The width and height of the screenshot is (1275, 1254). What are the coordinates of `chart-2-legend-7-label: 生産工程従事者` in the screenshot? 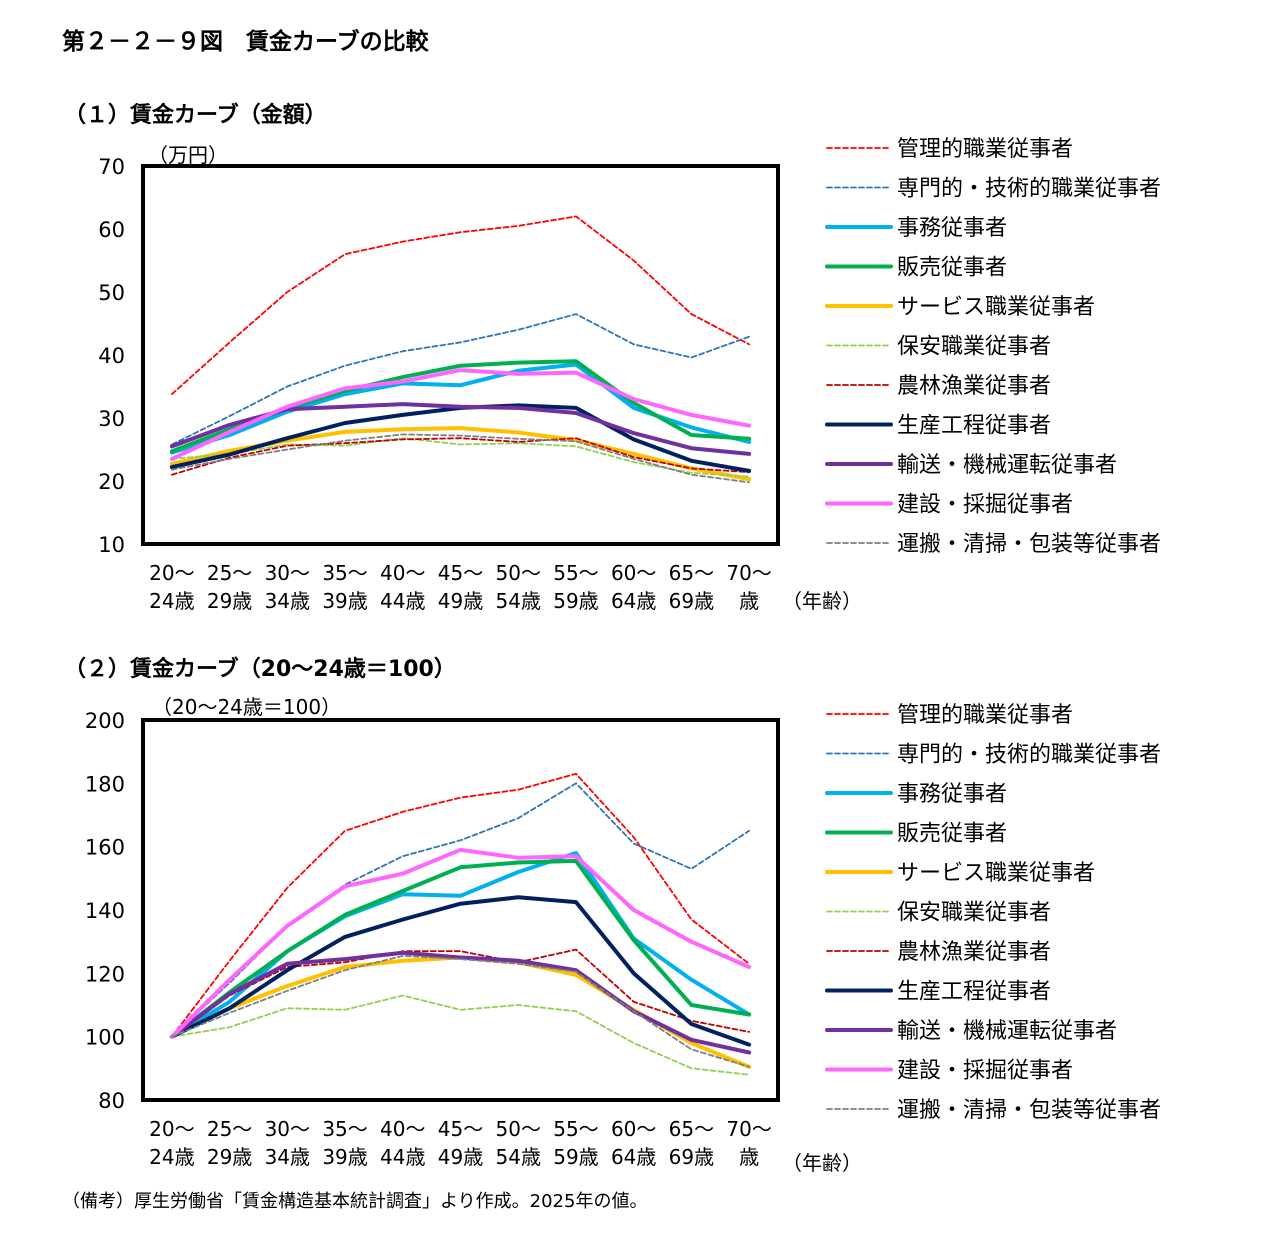 It's located at (974, 992).